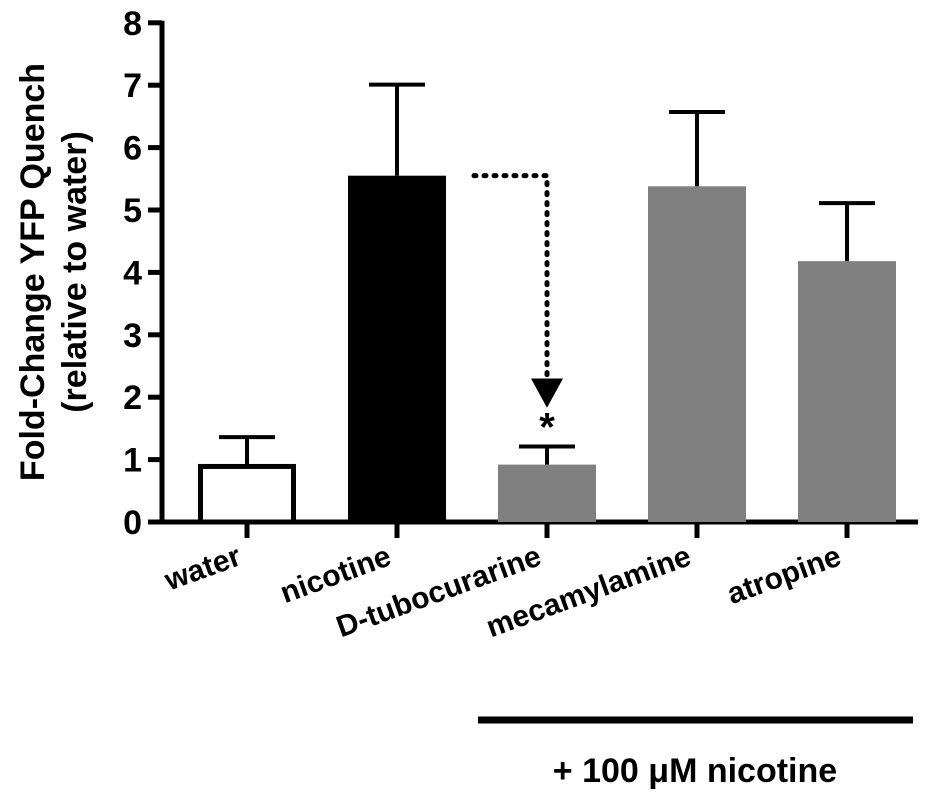 This screenshot has height=800, width=932. Describe the element at coordinates (132, 211) in the screenshot. I see `y-tick-label: 5` at that location.